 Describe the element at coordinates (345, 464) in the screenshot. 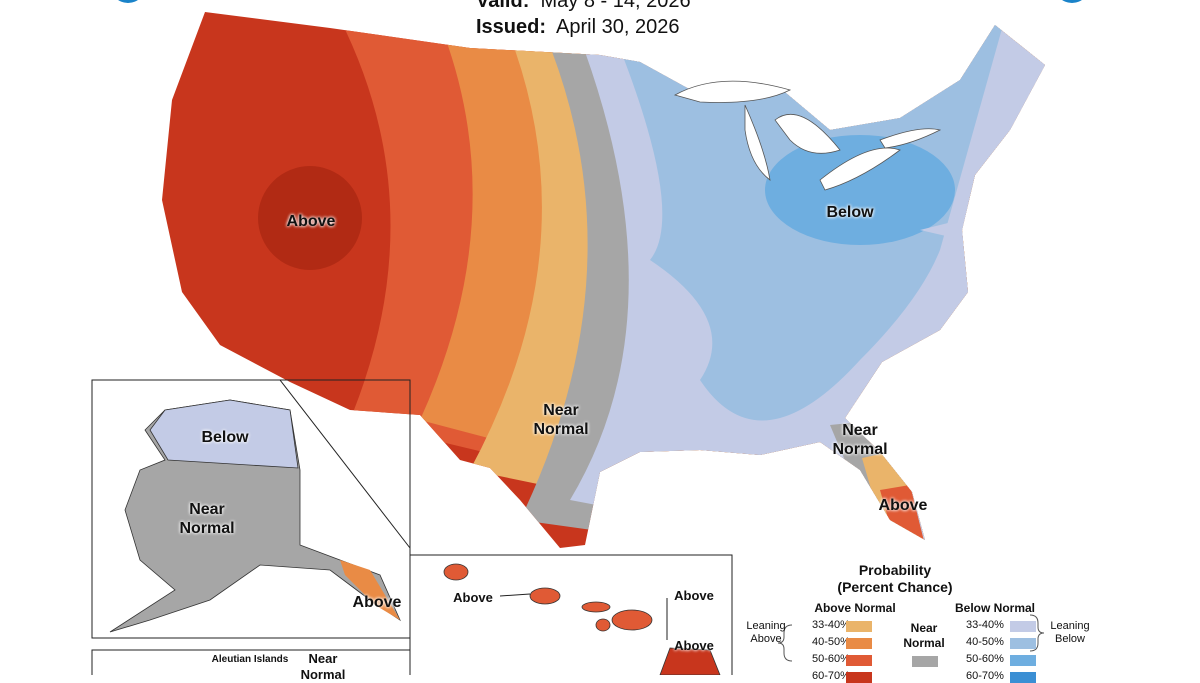

I see `inset-line` at that location.